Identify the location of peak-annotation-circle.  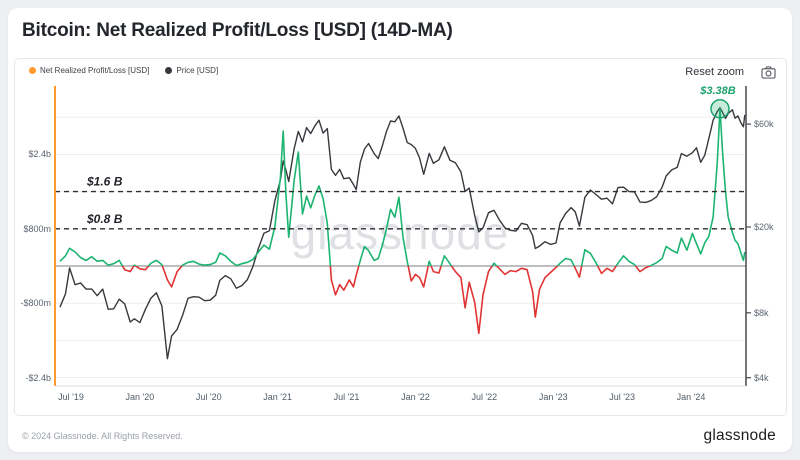
(720, 109).